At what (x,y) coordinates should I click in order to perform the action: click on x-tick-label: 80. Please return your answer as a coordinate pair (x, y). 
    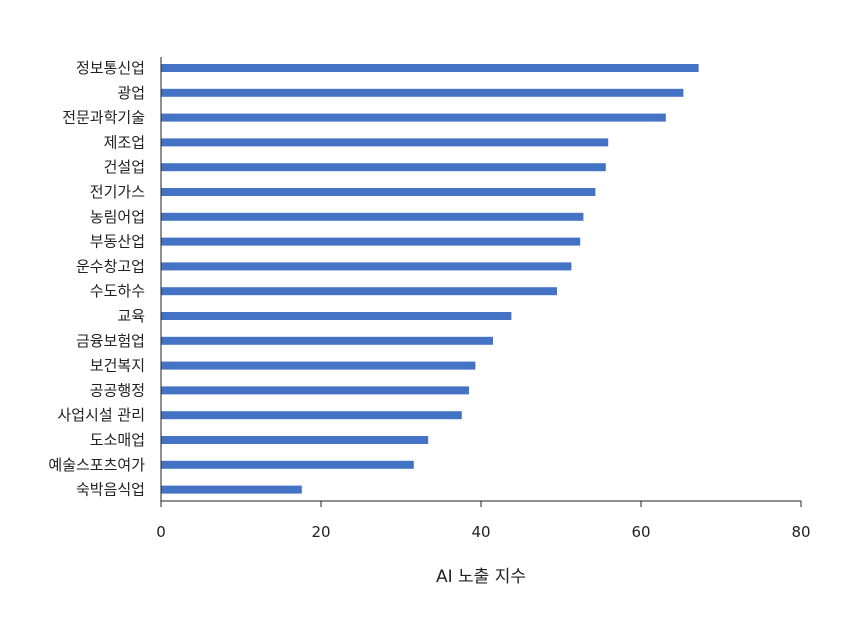
    Looking at the image, I should click on (800, 532).